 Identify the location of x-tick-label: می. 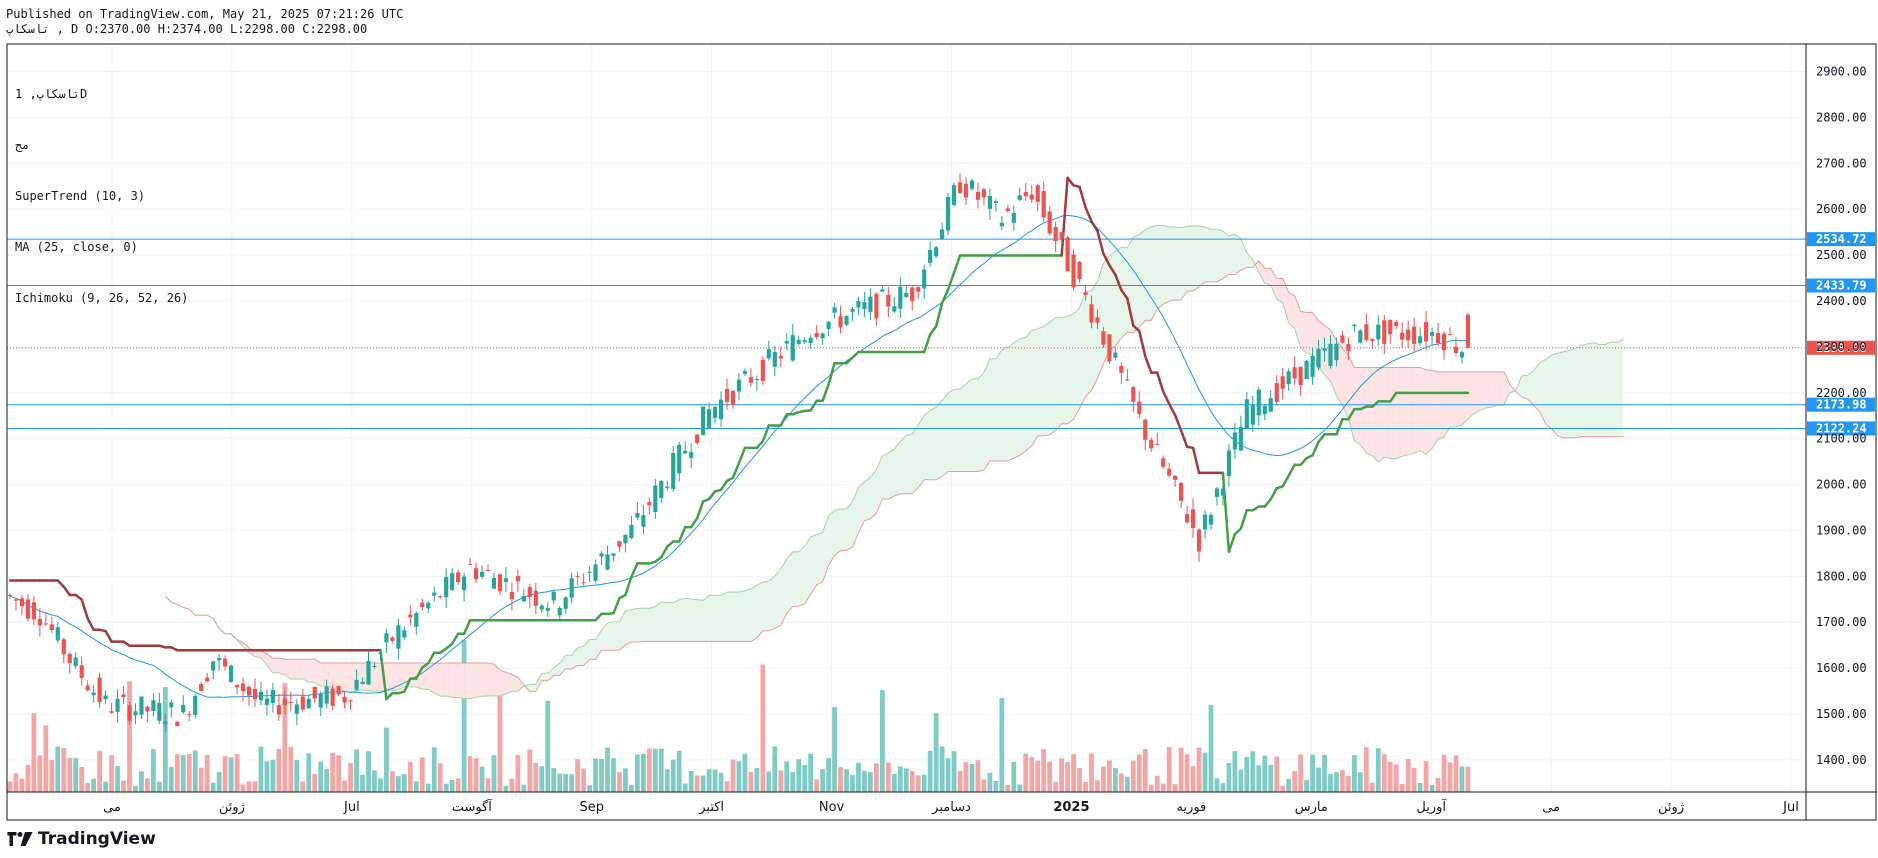
(112, 807).